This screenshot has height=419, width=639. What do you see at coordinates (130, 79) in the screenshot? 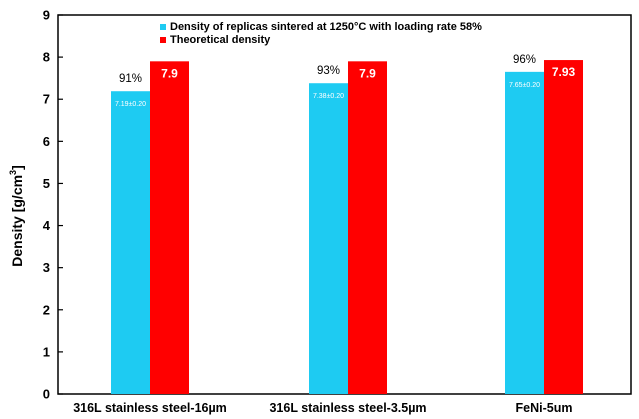
I see `relative-density-label: 91%` at bounding box center [130, 79].